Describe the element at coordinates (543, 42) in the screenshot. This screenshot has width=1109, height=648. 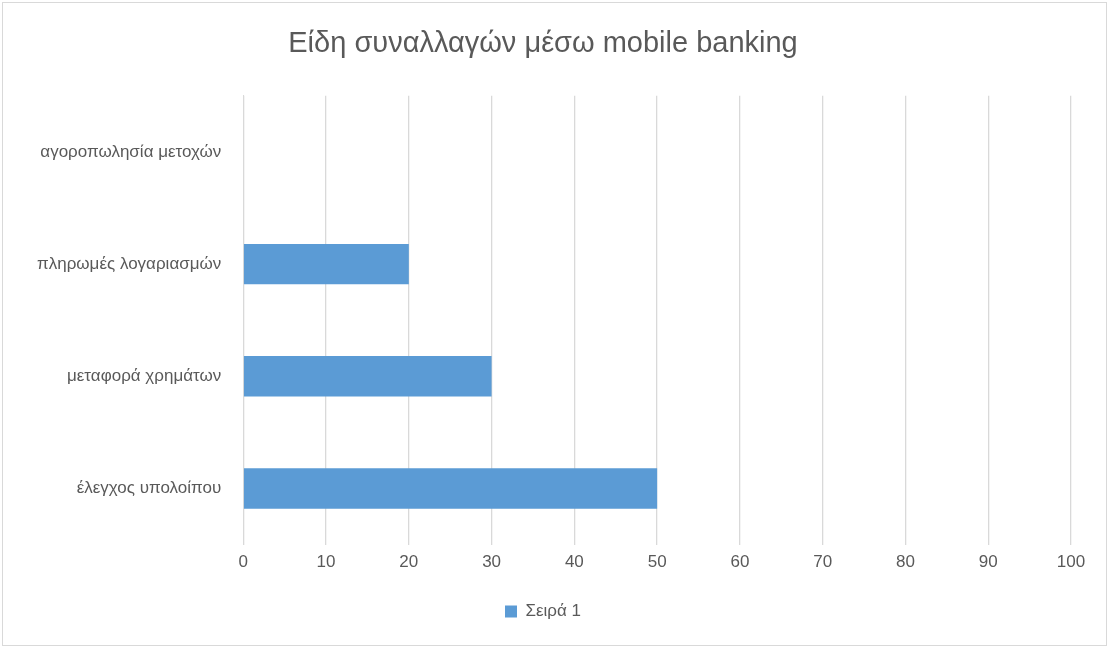
I see `chart-title: Είδη συναλλαγών μέσω mobile banking` at that location.